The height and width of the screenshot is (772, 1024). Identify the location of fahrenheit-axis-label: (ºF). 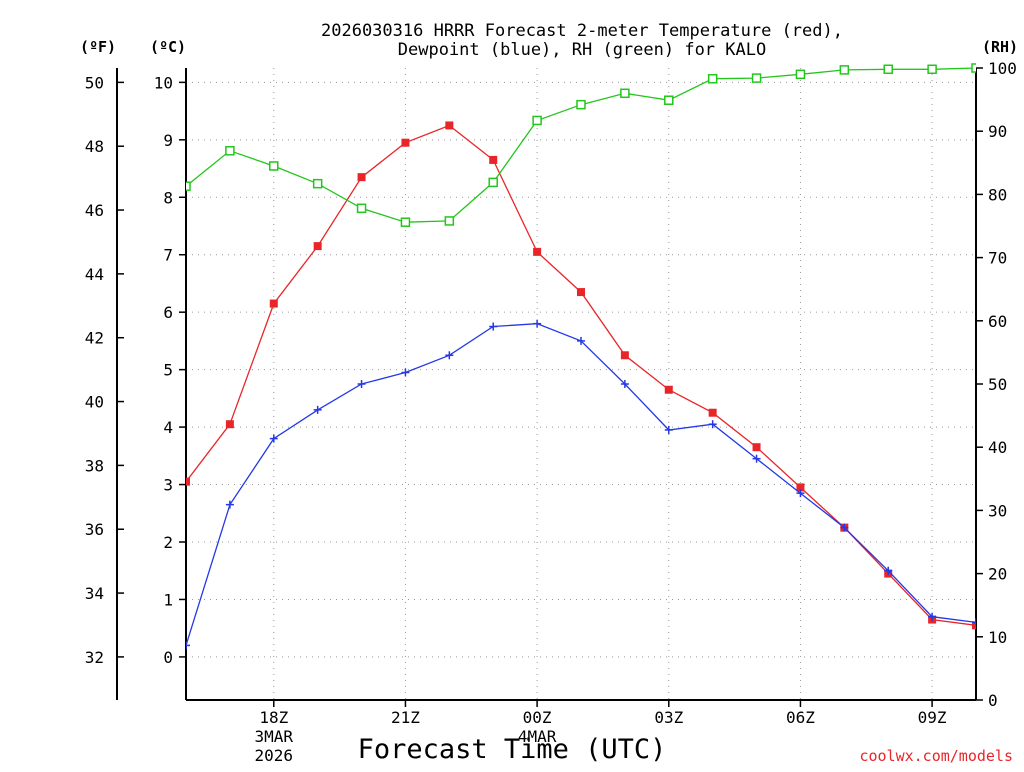
(98, 47).